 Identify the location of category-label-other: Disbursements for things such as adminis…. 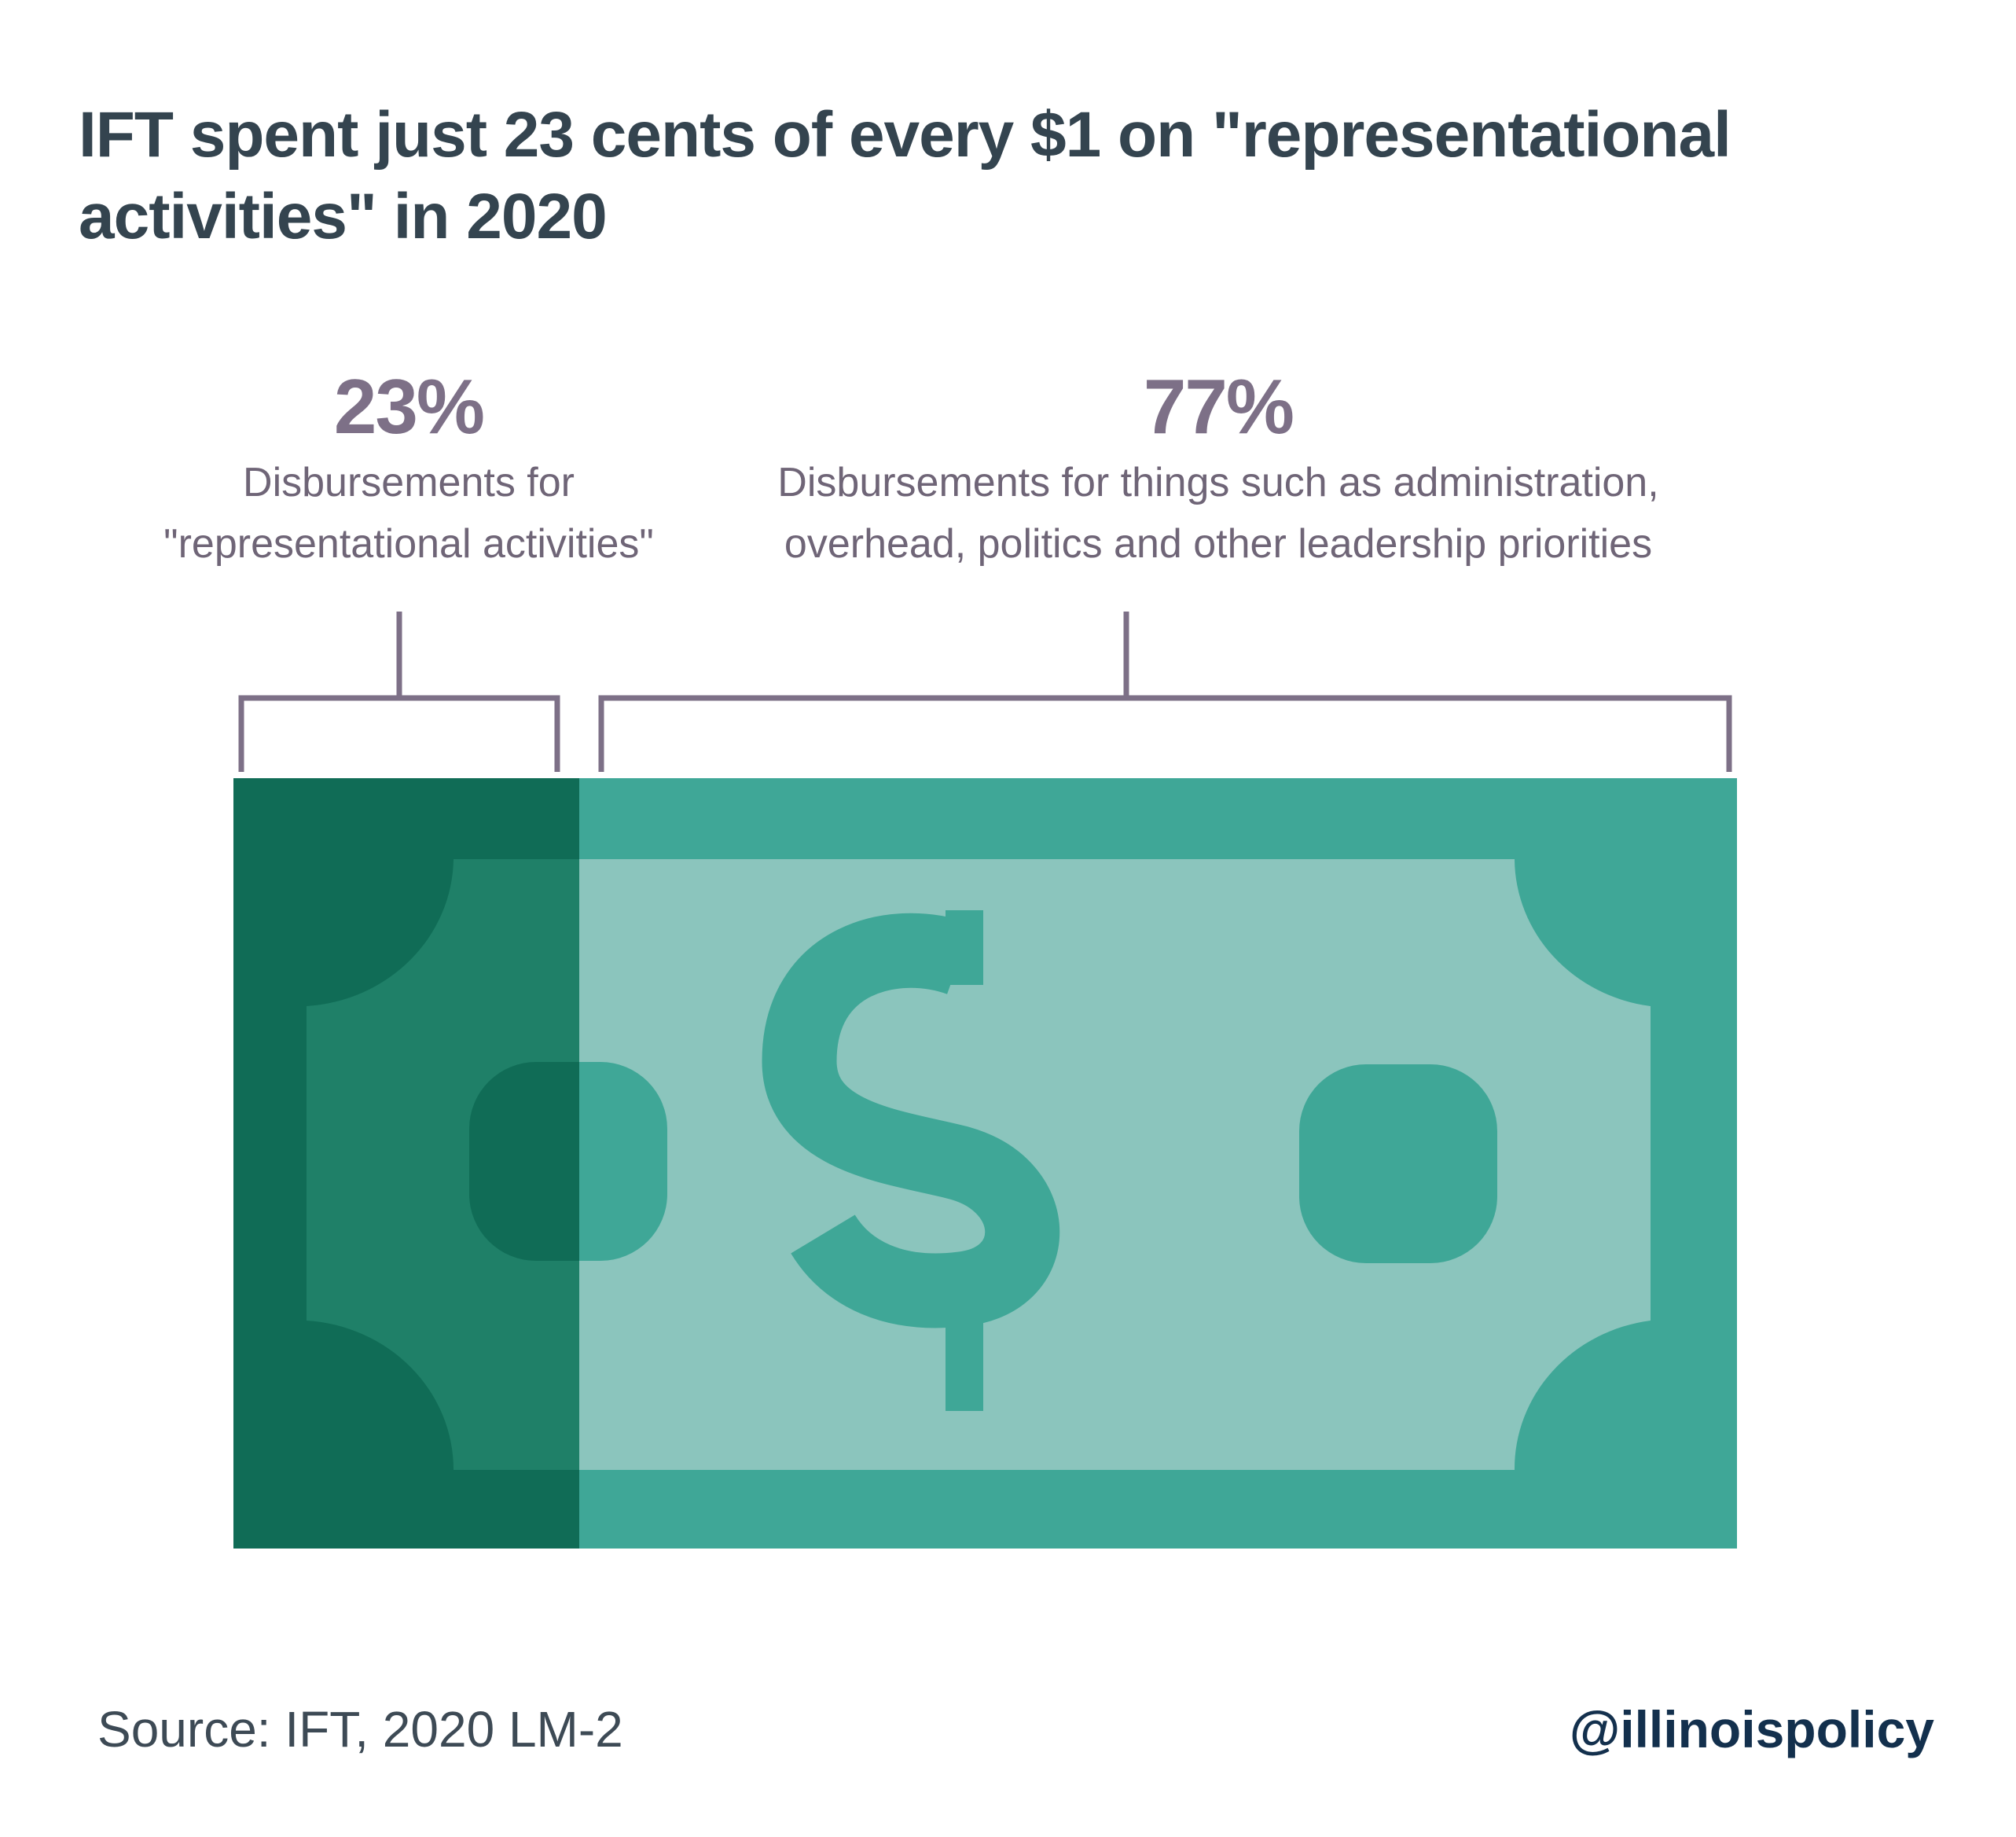
(1218, 513).